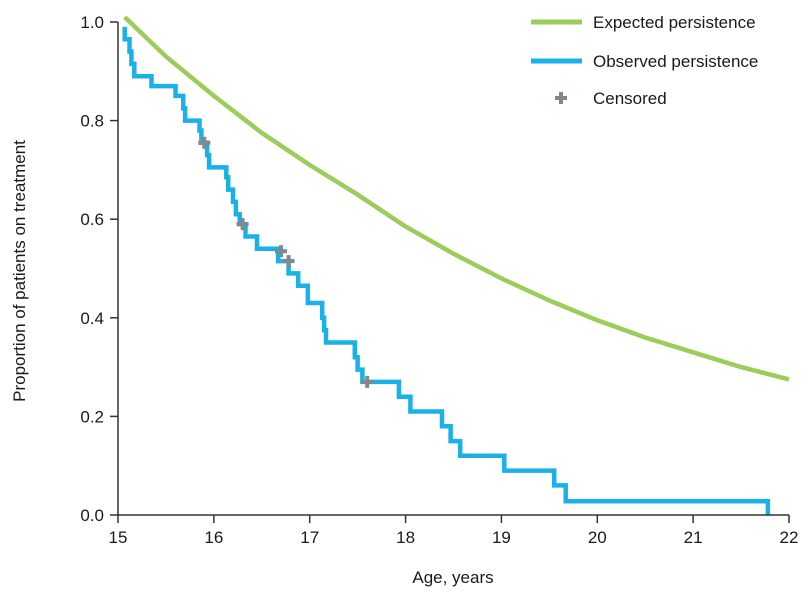 The width and height of the screenshot is (804, 593). I want to click on x-tick-label: 15, so click(118, 537).